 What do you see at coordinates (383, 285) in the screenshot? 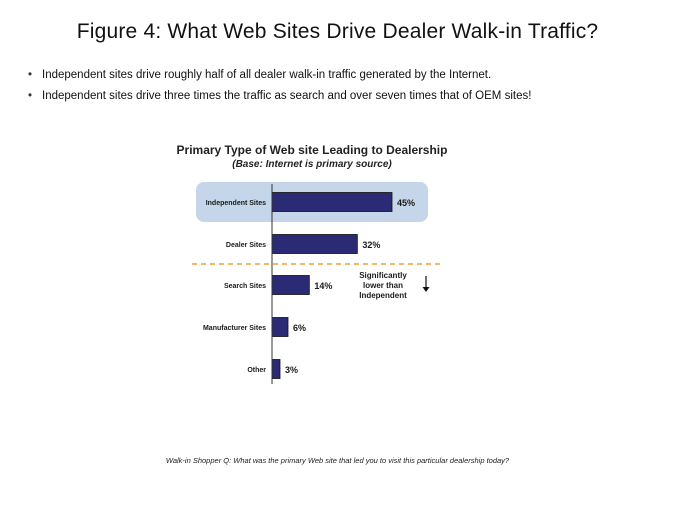
I see `annotation-text: lower than` at bounding box center [383, 285].